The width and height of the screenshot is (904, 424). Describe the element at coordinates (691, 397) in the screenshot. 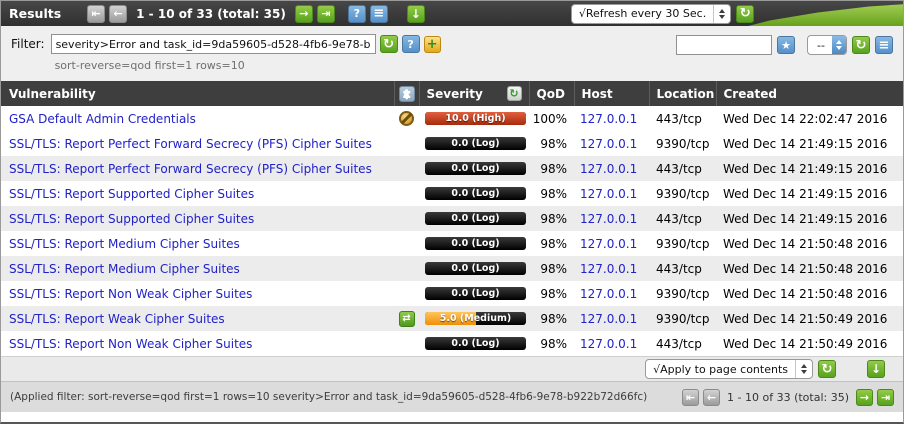

I see `footer-first-page-button` at that location.